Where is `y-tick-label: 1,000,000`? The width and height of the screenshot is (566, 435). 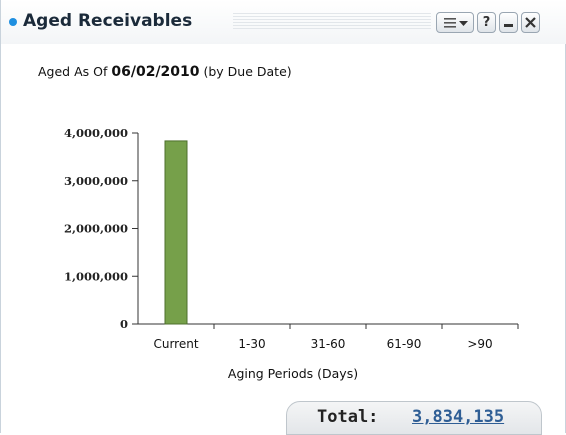
y-tick-label: 1,000,000 is located at coordinates (96, 276).